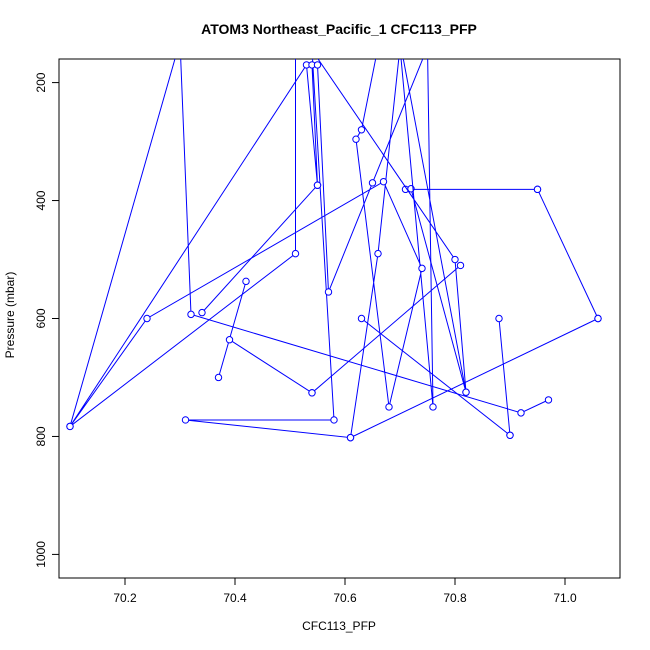  What do you see at coordinates (339, 626) in the screenshot?
I see `x-axis-label: CFC113_PFP` at bounding box center [339, 626].